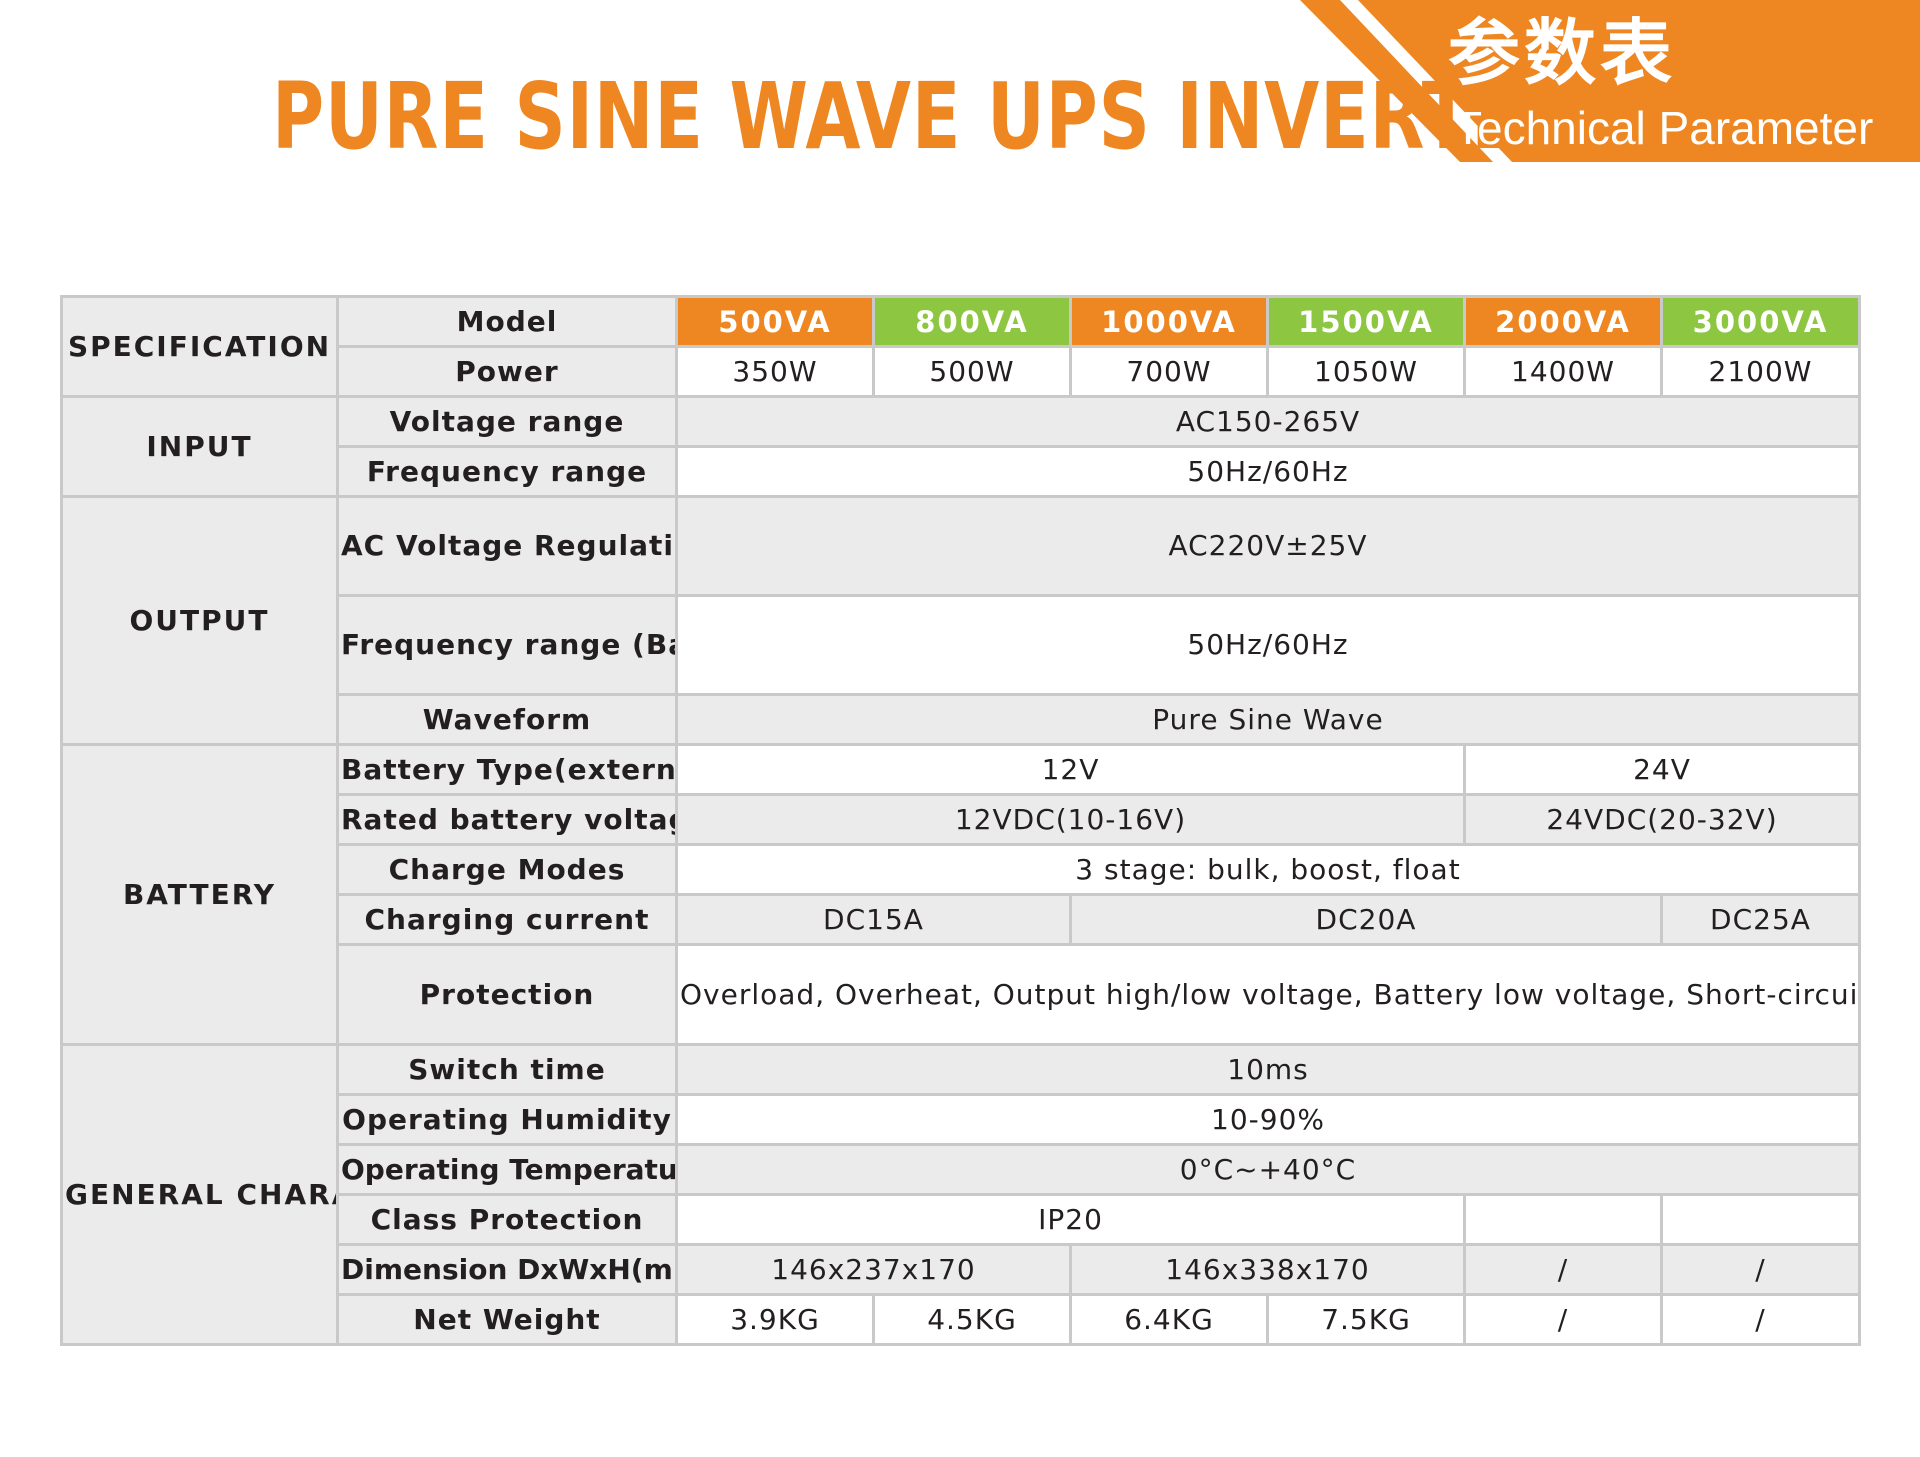 The height and width of the screenshot is (1457, 1920). I want to click on label-operating-temperature: Operating Temperature, so click(507, 1169).